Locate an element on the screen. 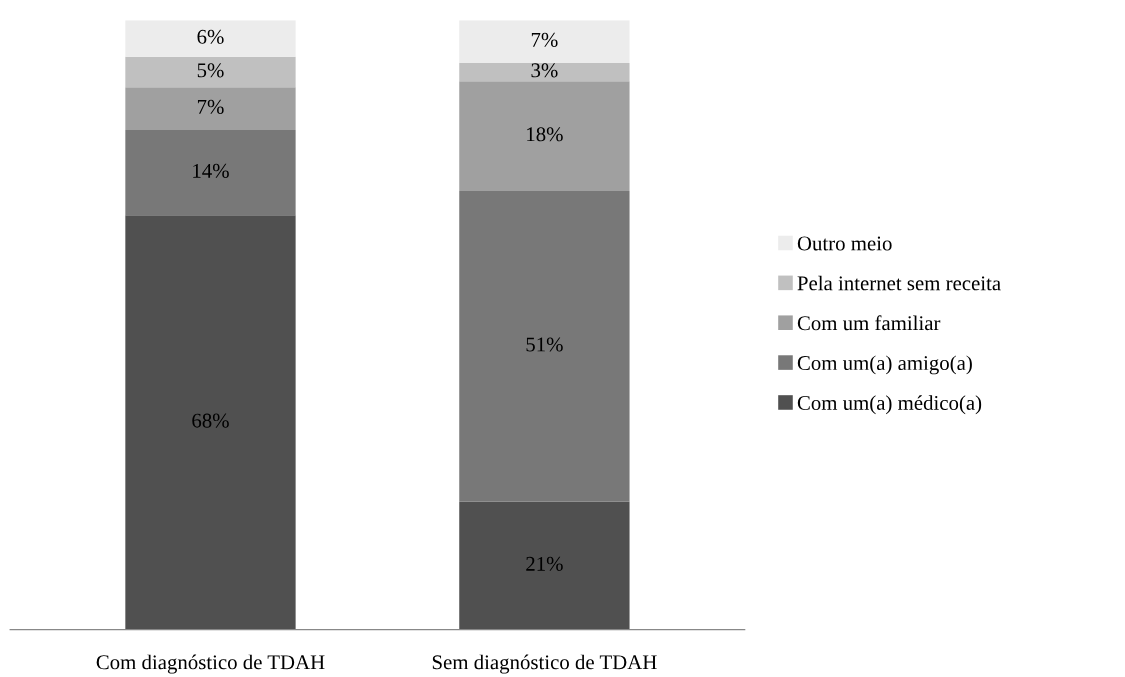 The image size is (1125, 677). x-tick-label: Sem diagnóstico de TDAH is located at coordinates (544, 664).